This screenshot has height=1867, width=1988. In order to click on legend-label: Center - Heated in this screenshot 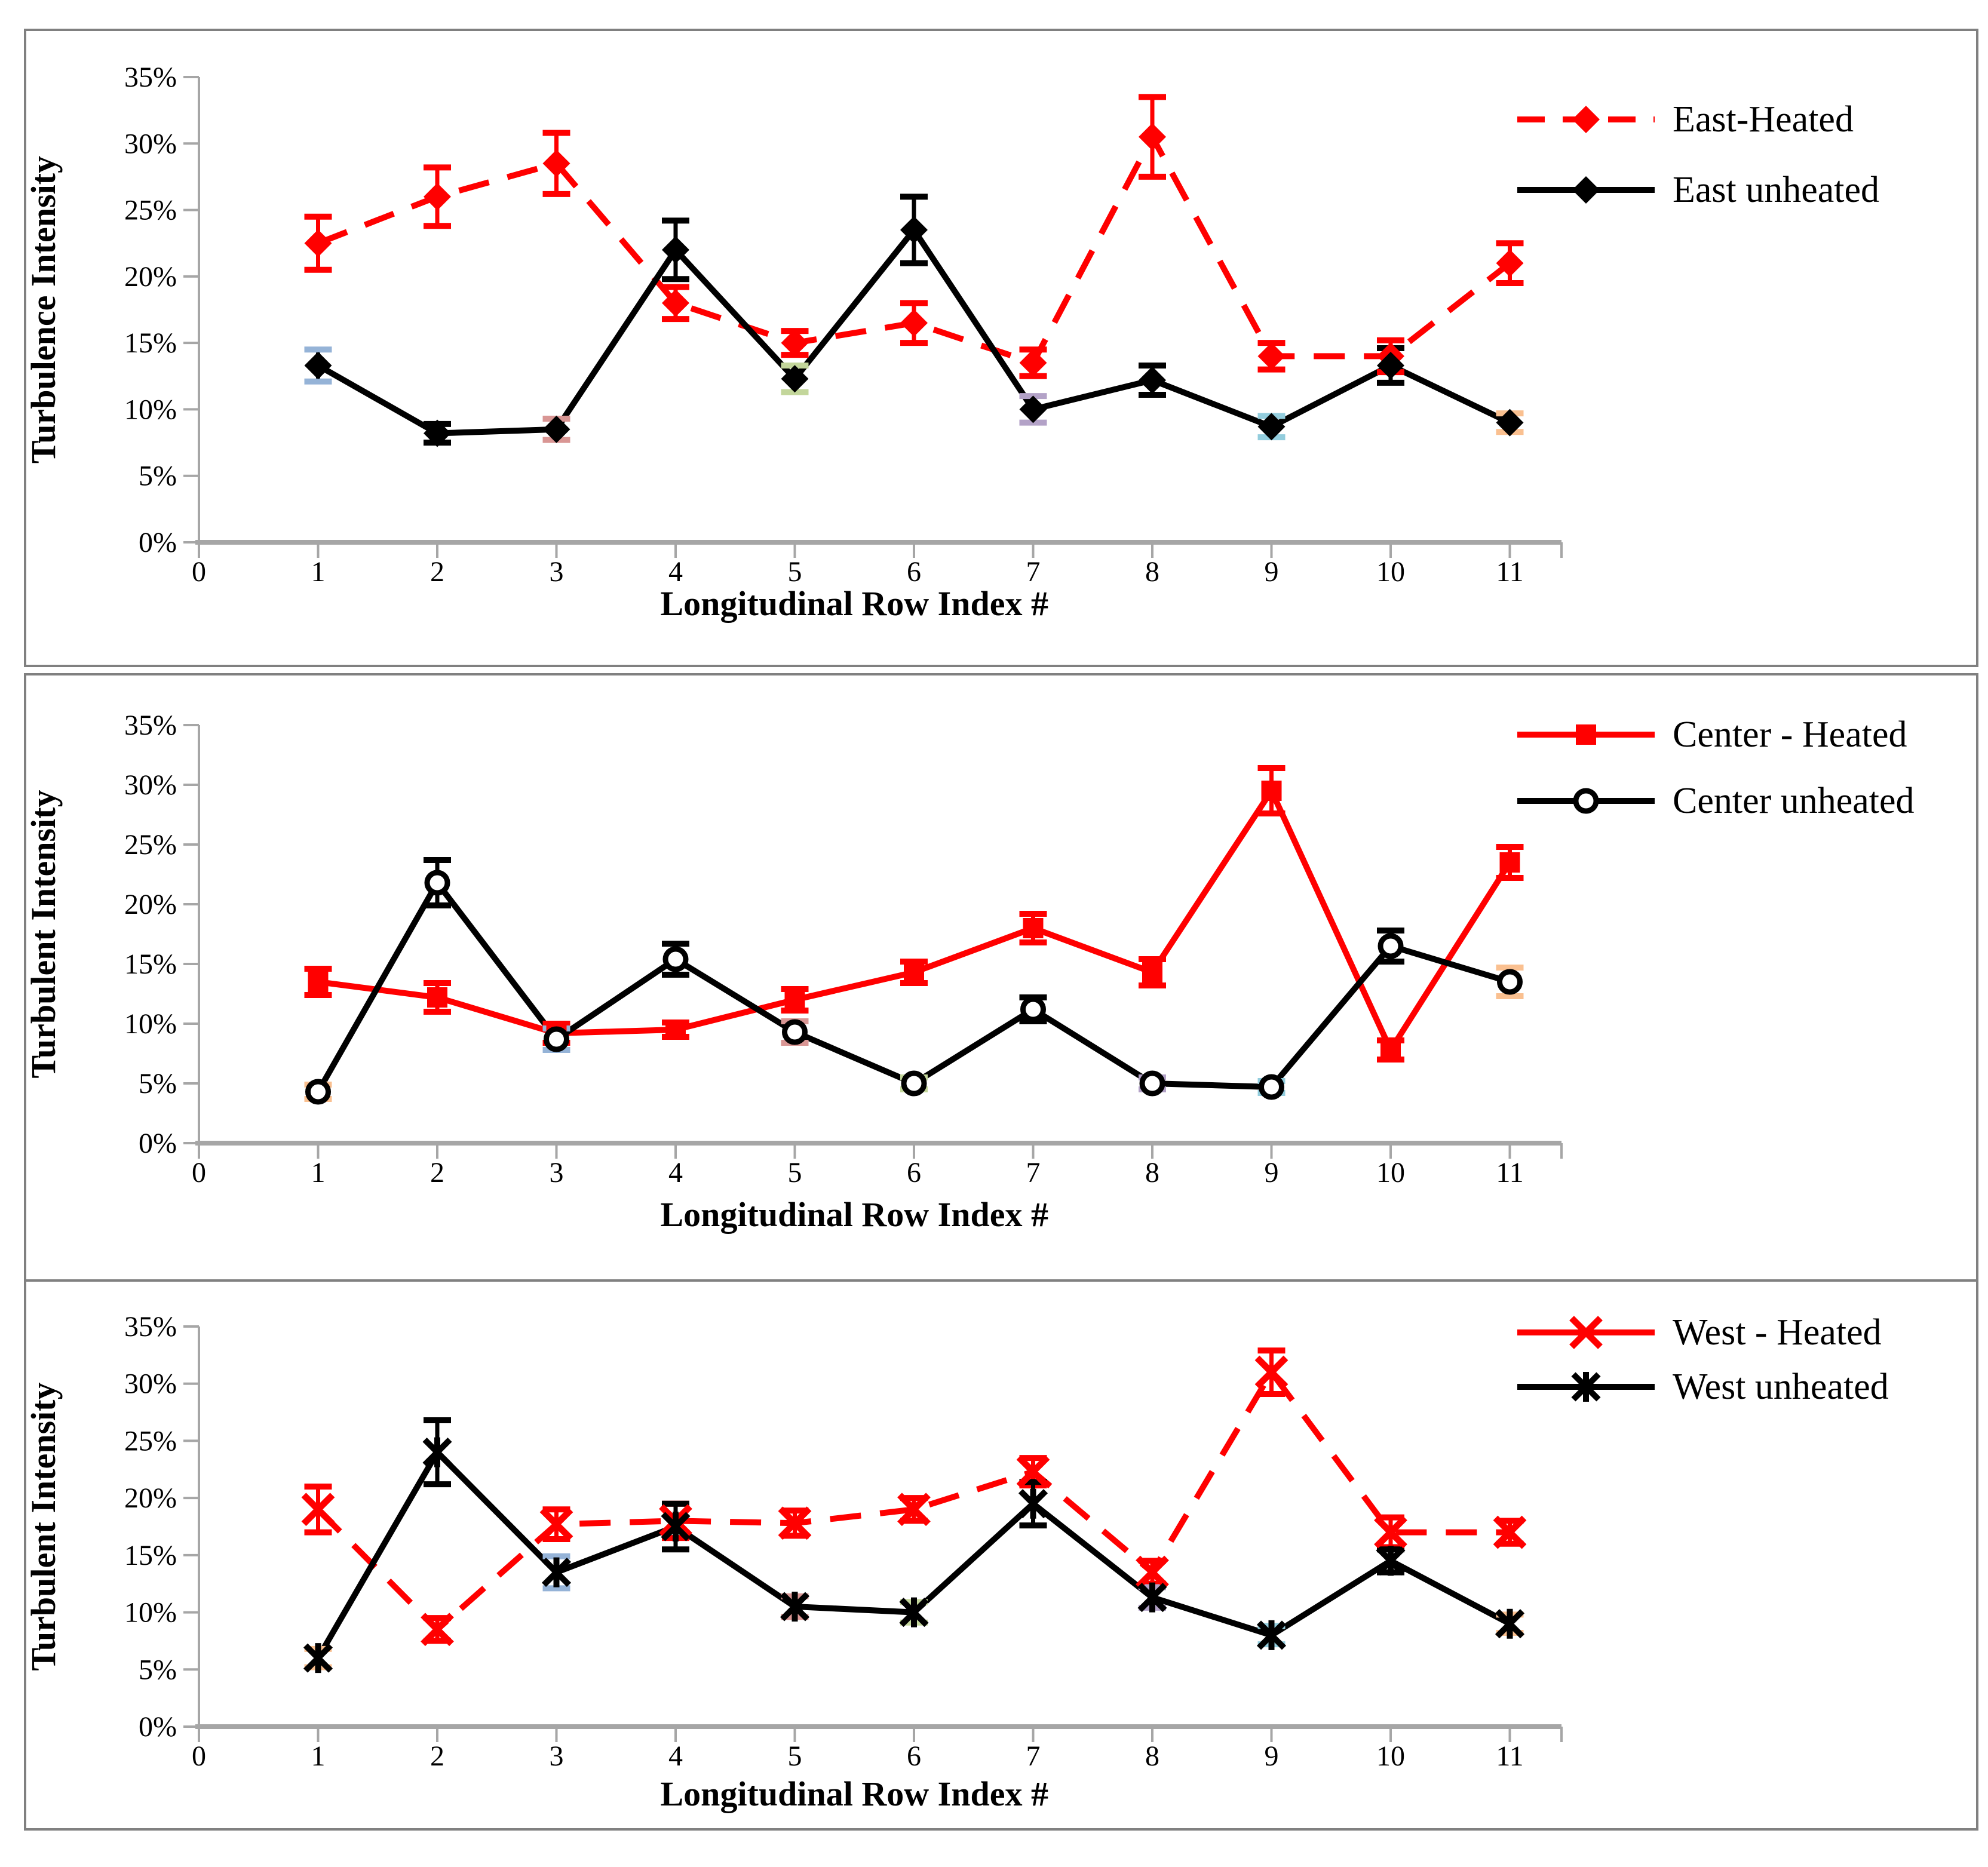, I will do `click(1790, 734)`.